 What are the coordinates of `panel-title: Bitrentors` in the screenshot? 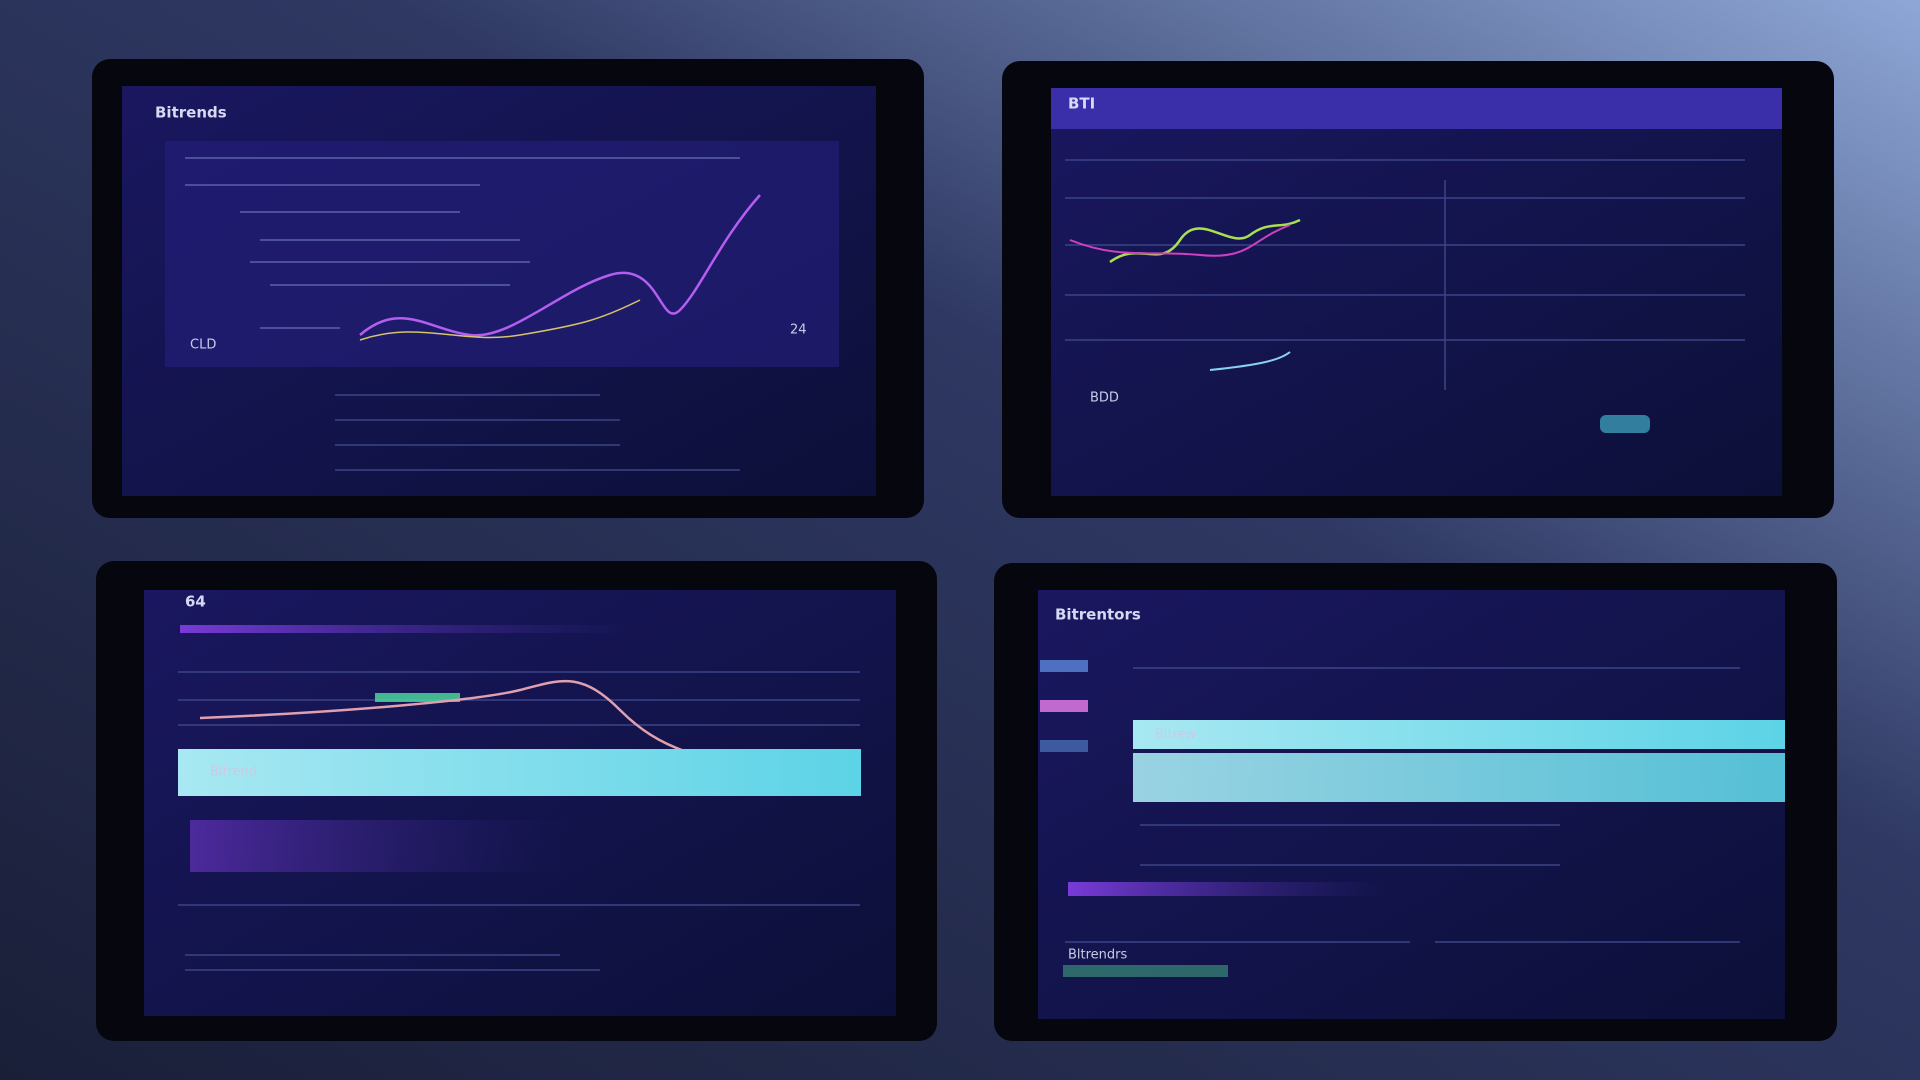 It's located at (1098, 615).